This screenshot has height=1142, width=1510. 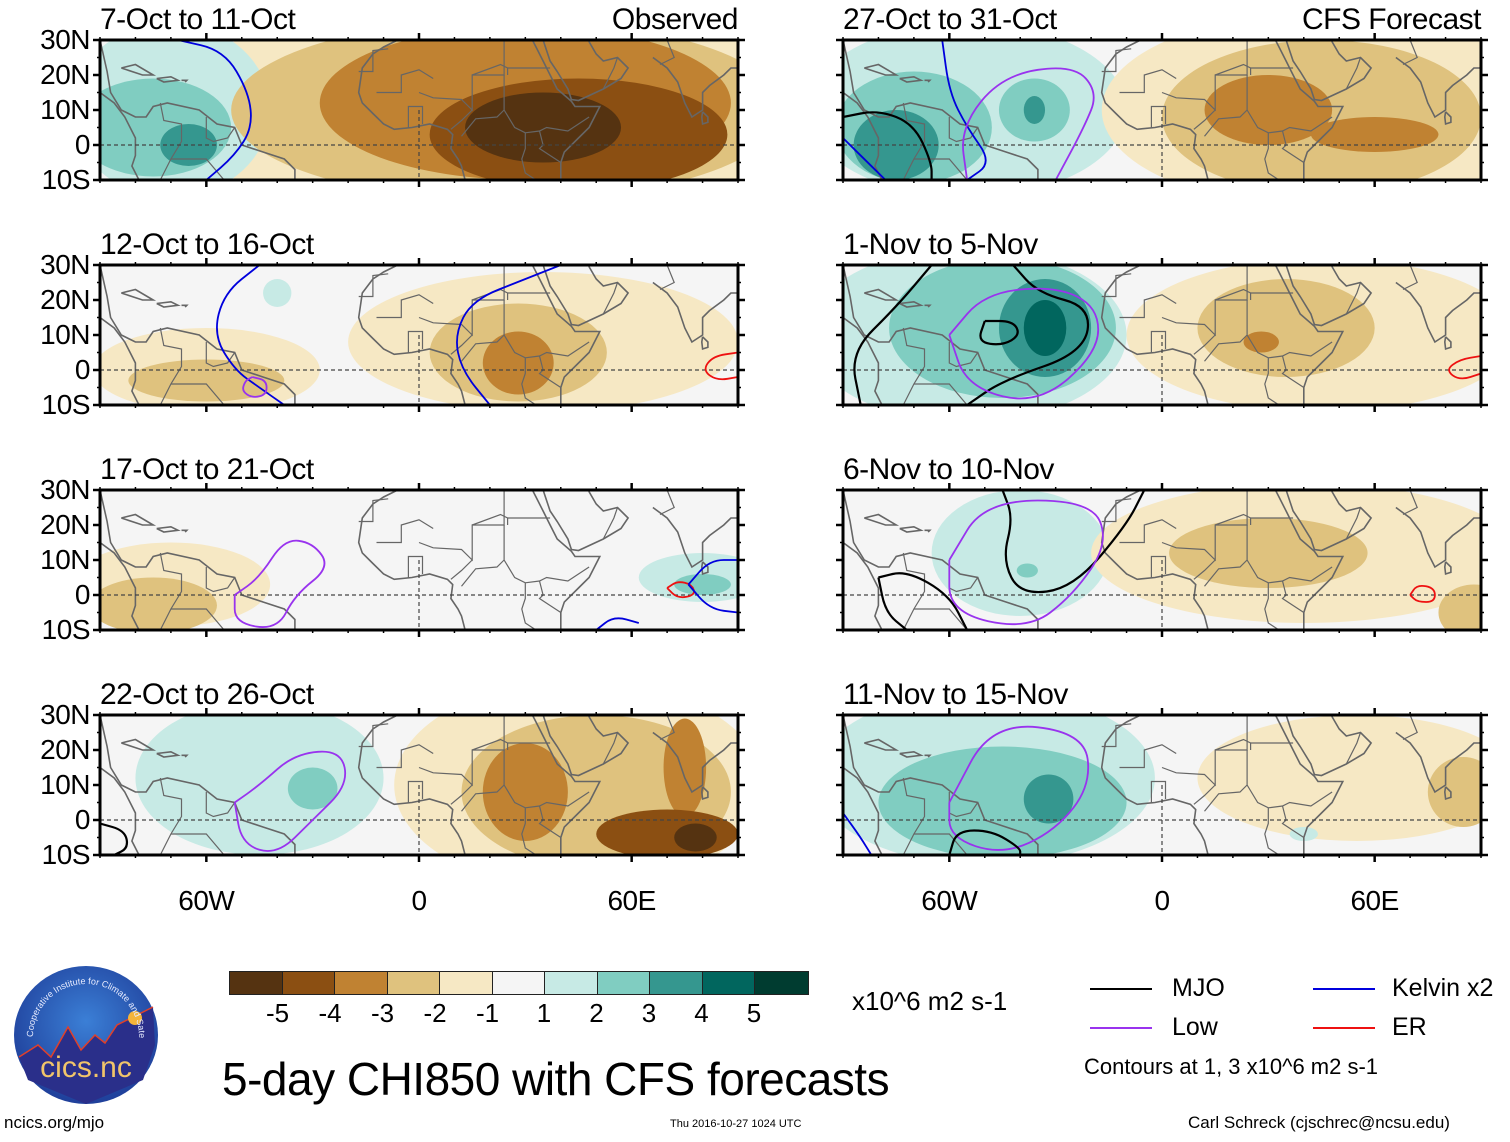 What do you see at coordinates (65, 714) in the screenshot?
I see `lat-tick-label: 30N` at bounding box center [65, 714].